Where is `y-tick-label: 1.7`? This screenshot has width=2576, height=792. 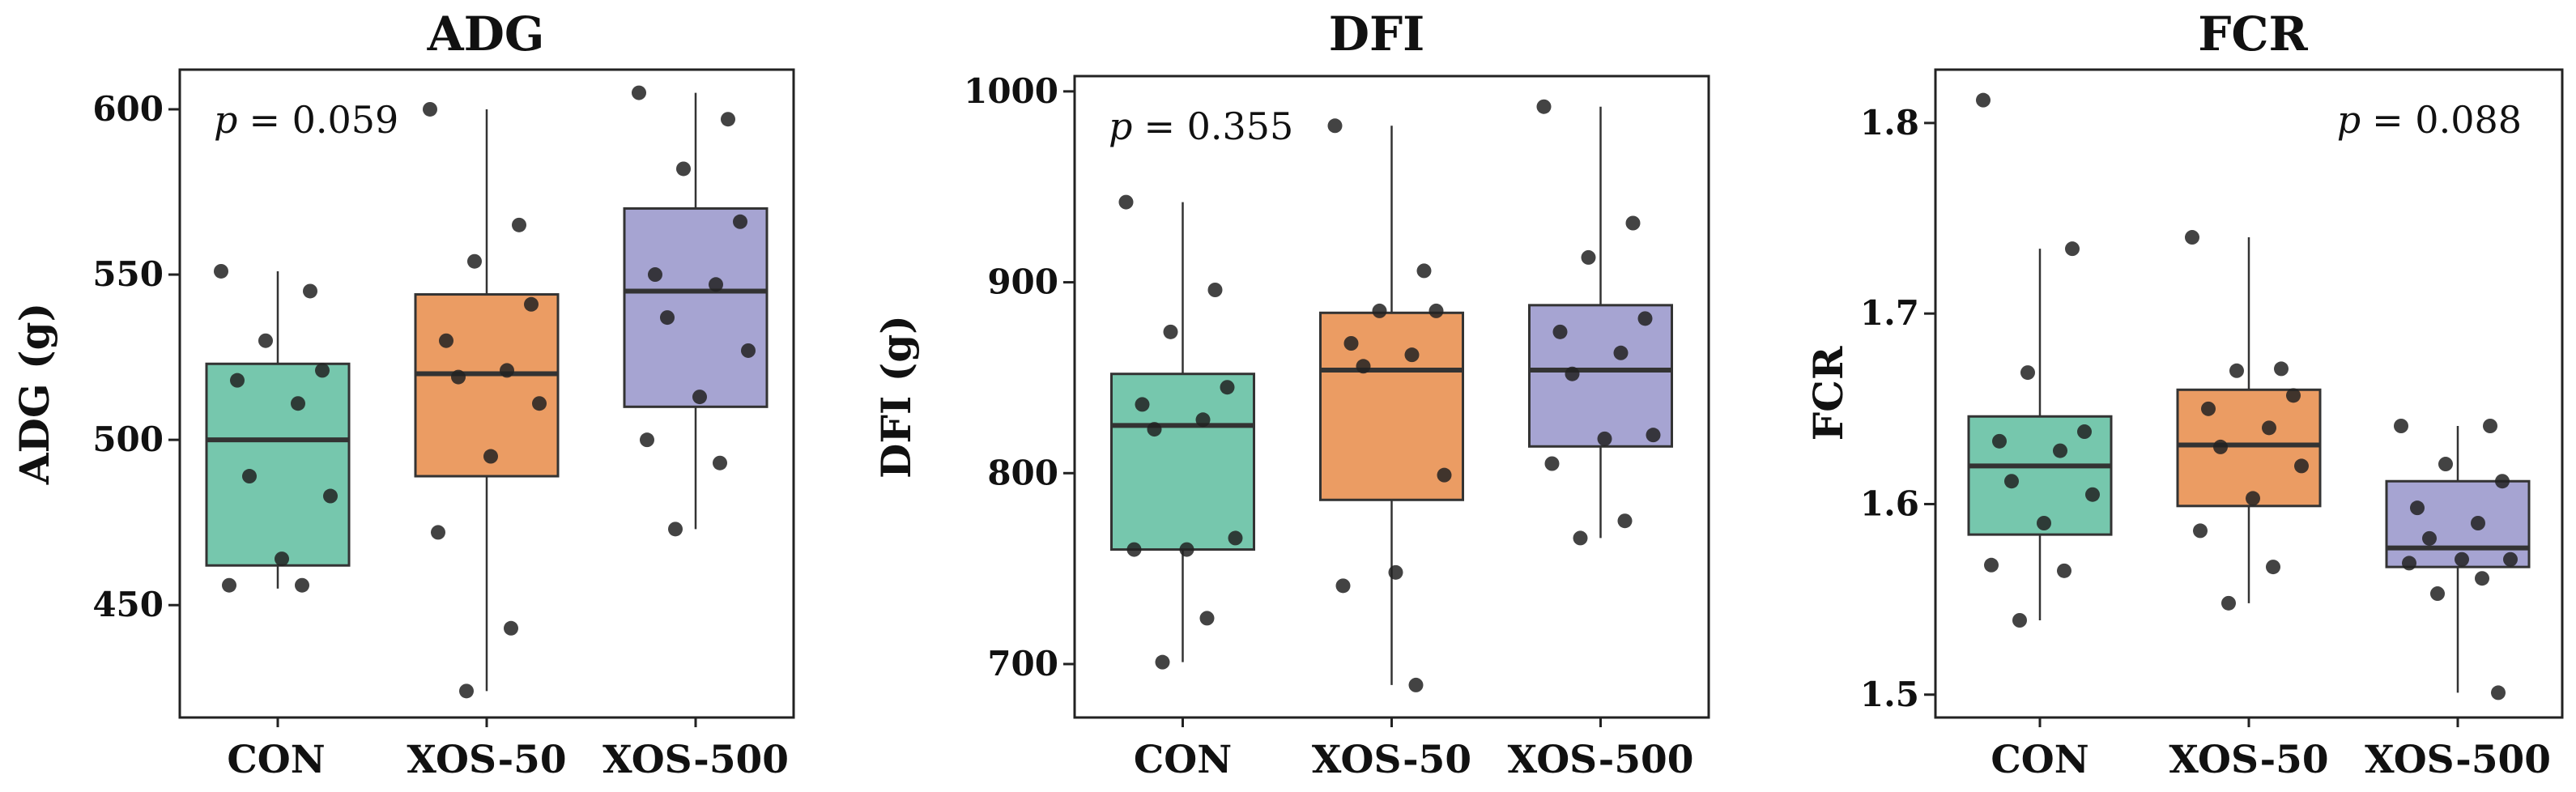
y-tick-label: 1.7 is located at coordinates (1889, 313).